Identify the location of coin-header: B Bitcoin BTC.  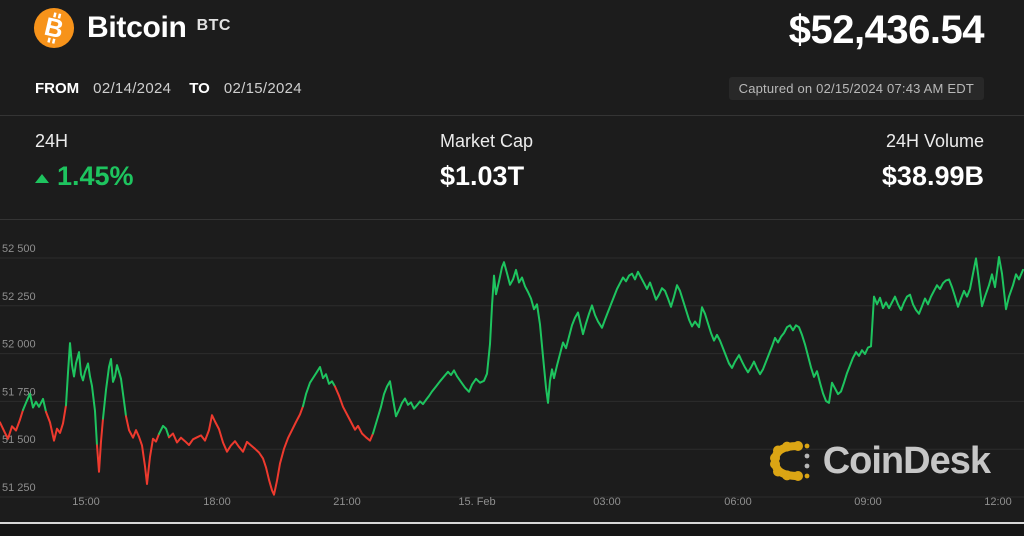
(132, 28).